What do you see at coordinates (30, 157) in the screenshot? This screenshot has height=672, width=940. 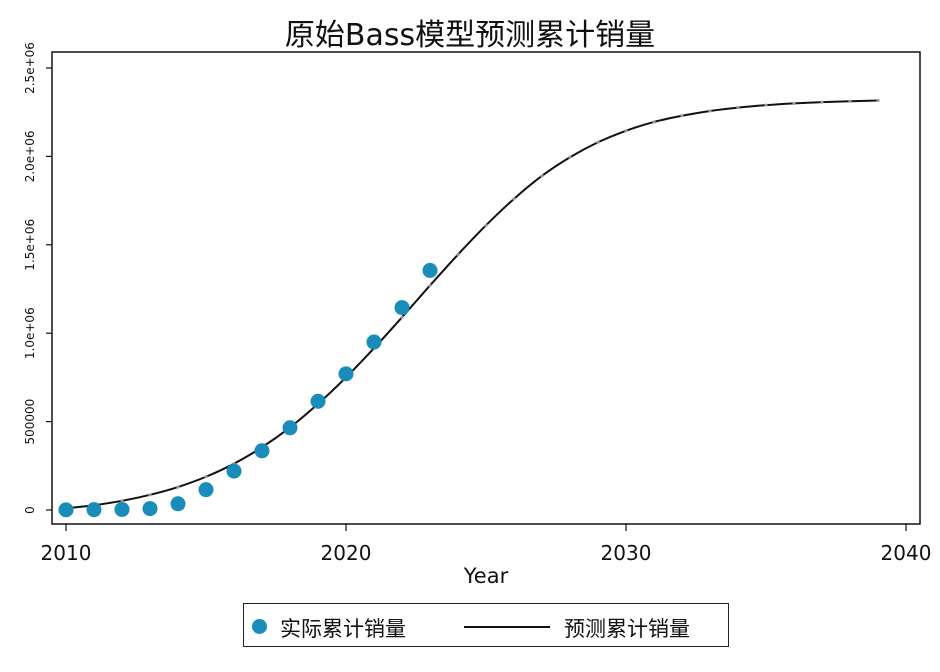 I see `y-tick-label: 2.0e+06` at bounding box center [30, 157].